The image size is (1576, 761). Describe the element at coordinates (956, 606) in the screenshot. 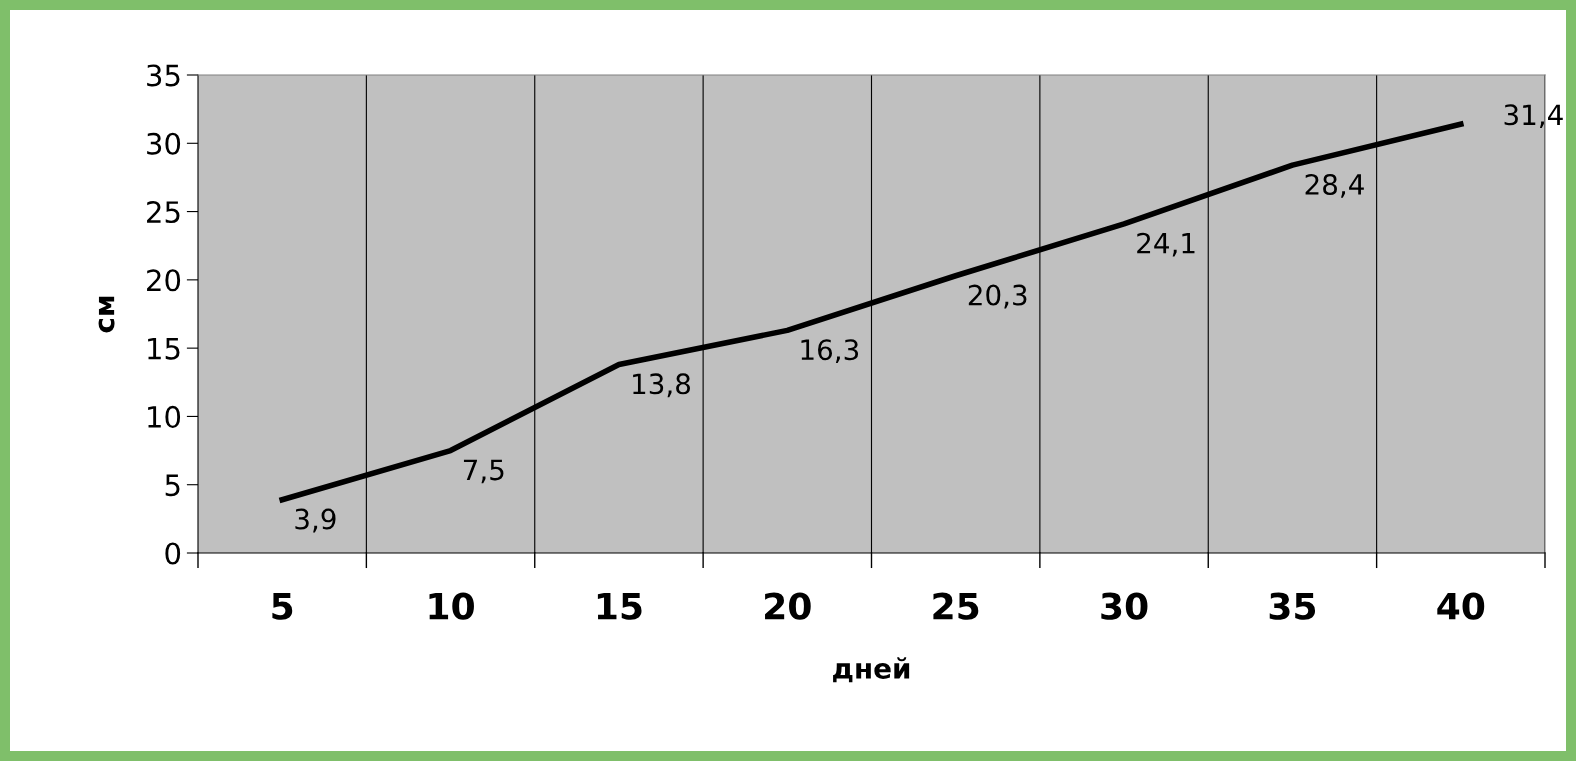

I see `x-tick-label: 25` at that location.